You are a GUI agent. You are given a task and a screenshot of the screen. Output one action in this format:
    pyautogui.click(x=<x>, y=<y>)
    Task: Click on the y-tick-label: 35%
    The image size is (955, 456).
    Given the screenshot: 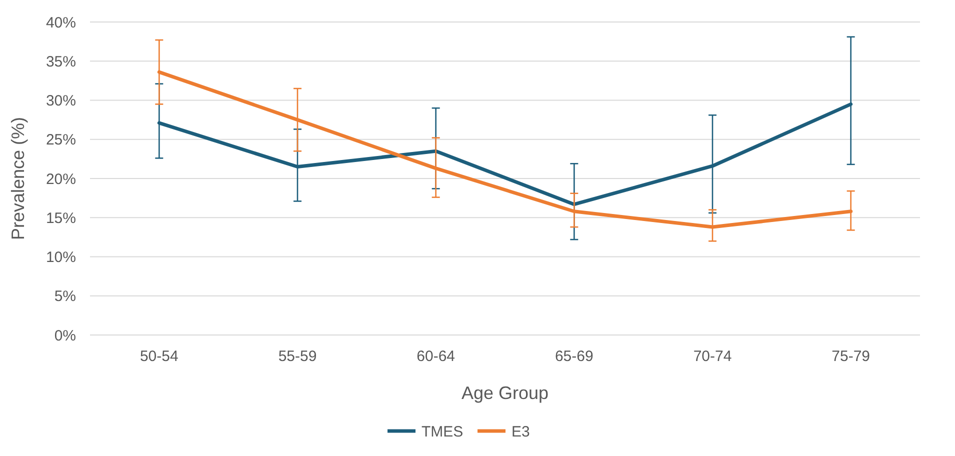 What is the action you would take?
    pyautogui.click(x=61, y=61)
    